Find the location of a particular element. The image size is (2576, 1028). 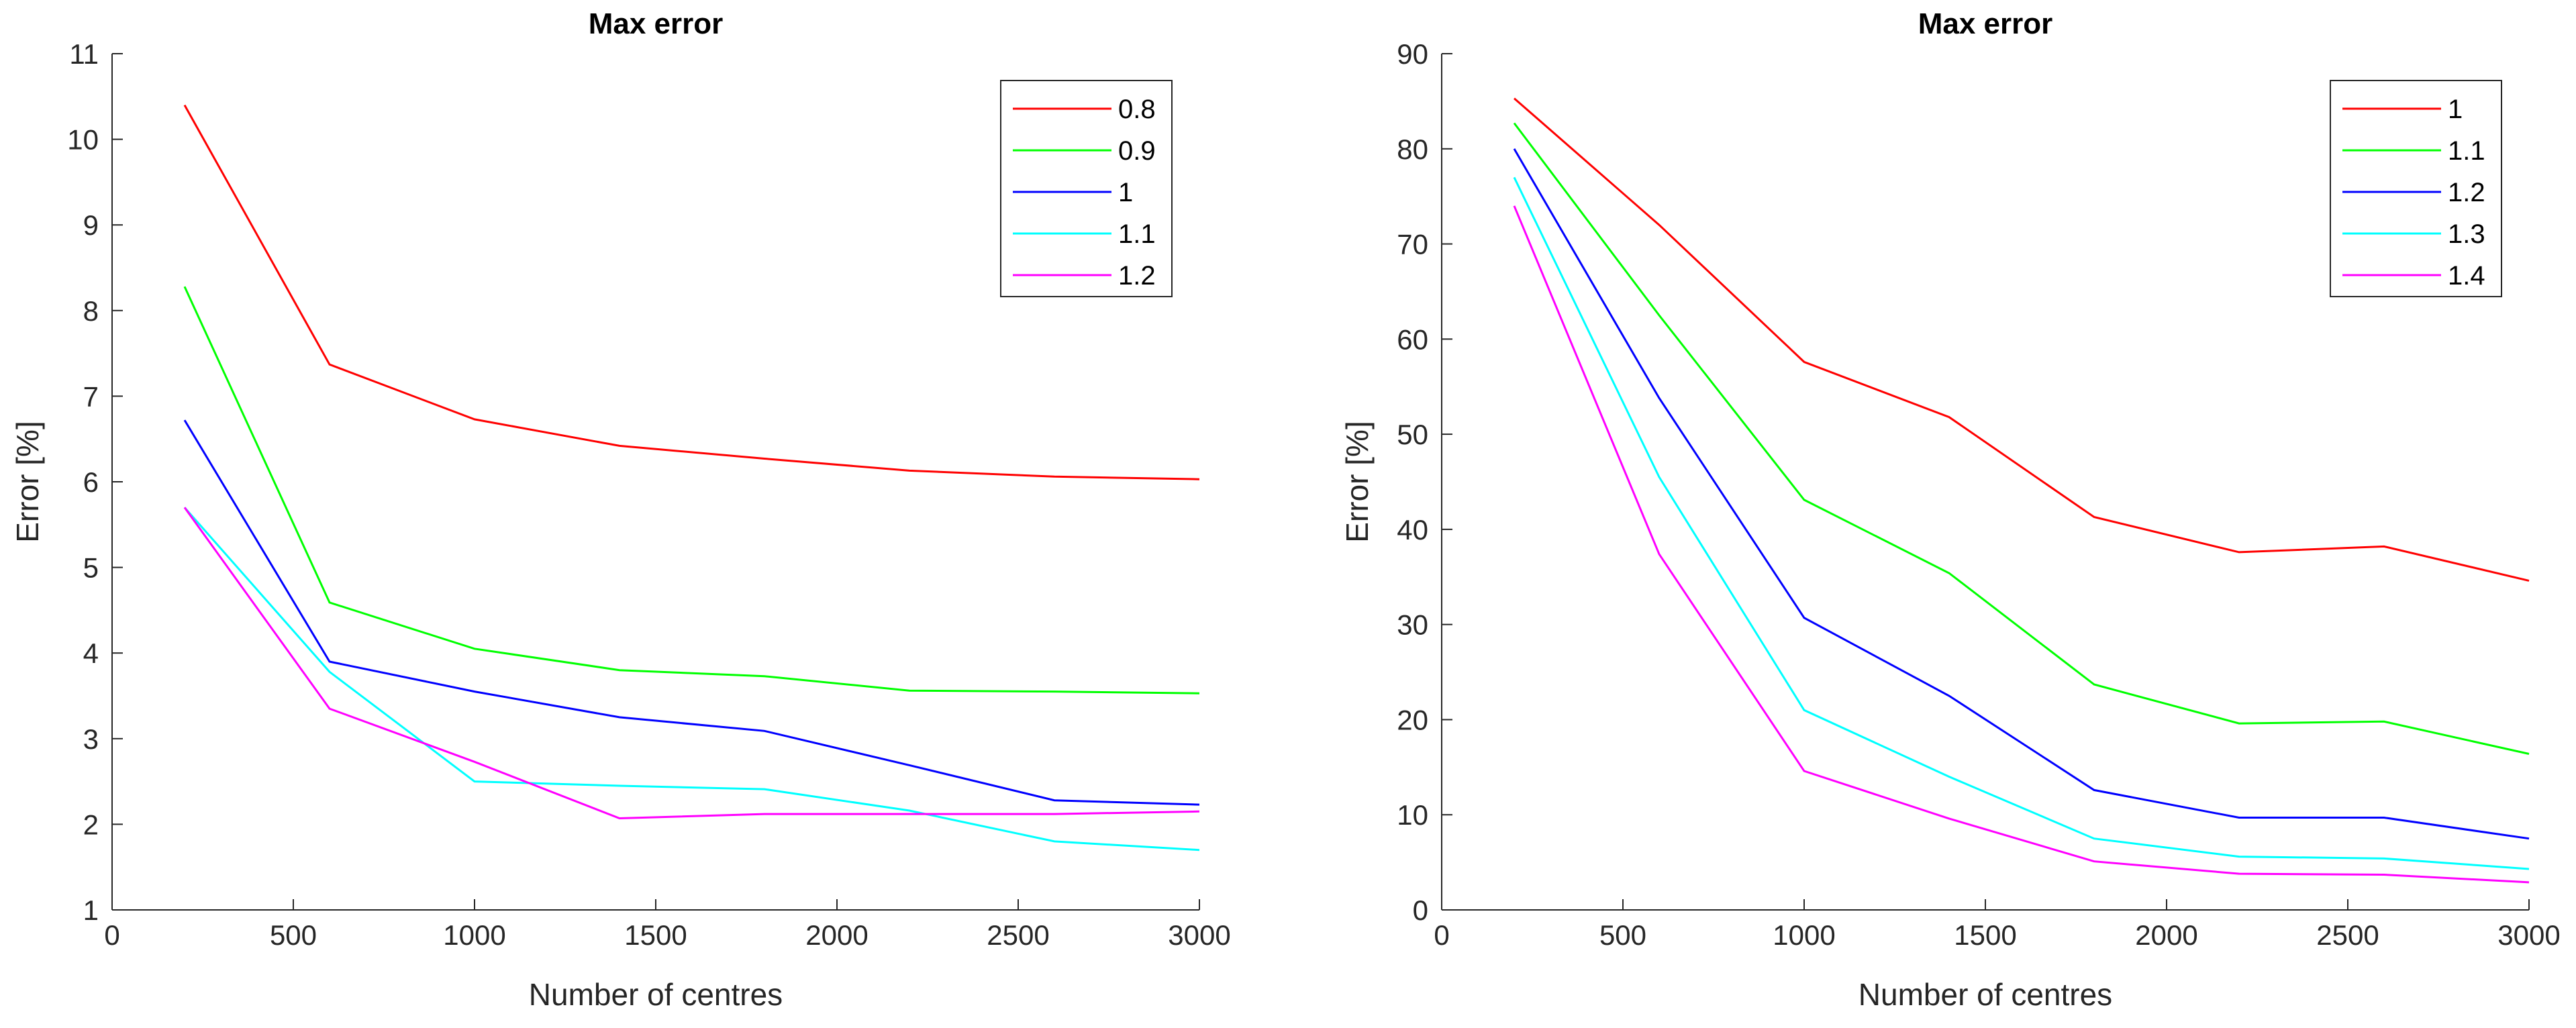

y-tick-label: 20 is located at coordinates (1412, 719).